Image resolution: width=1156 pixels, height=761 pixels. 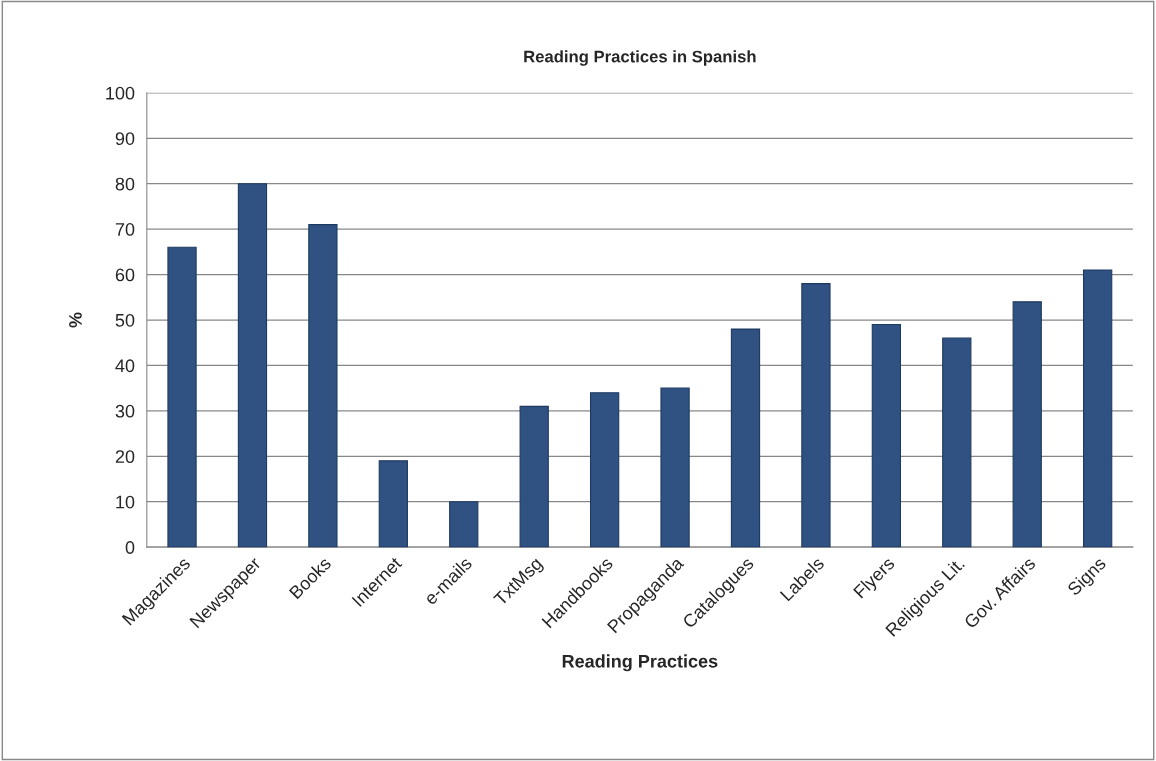 I want to click on y-tick-label: 100, so click(x=120, y=93).